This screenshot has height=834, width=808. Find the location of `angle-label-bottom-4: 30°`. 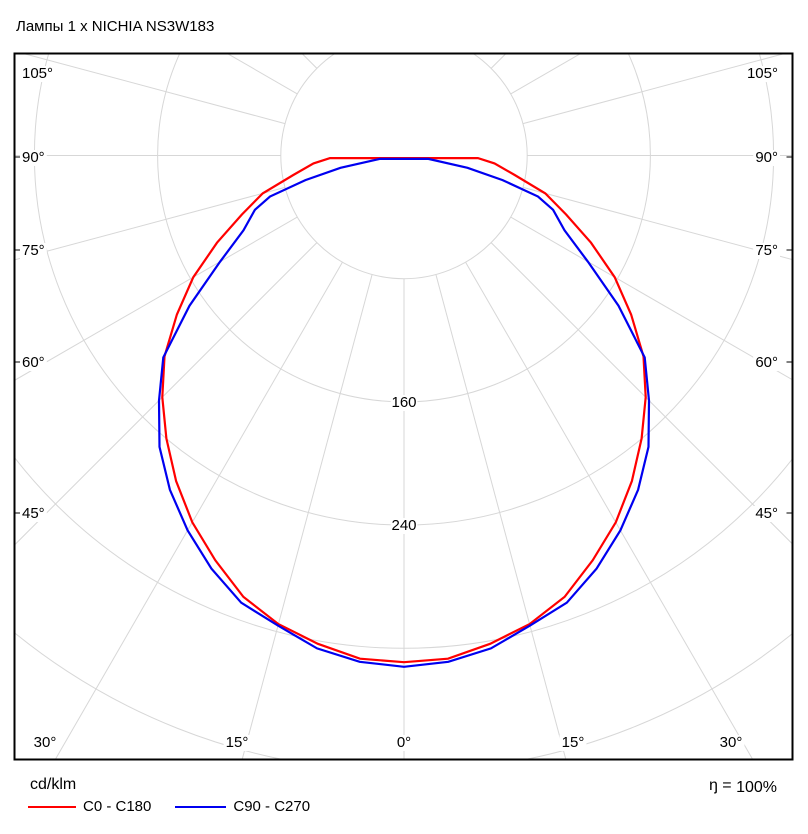

angle-label-bottom-4: 30° is located at coordinates (731, 742).